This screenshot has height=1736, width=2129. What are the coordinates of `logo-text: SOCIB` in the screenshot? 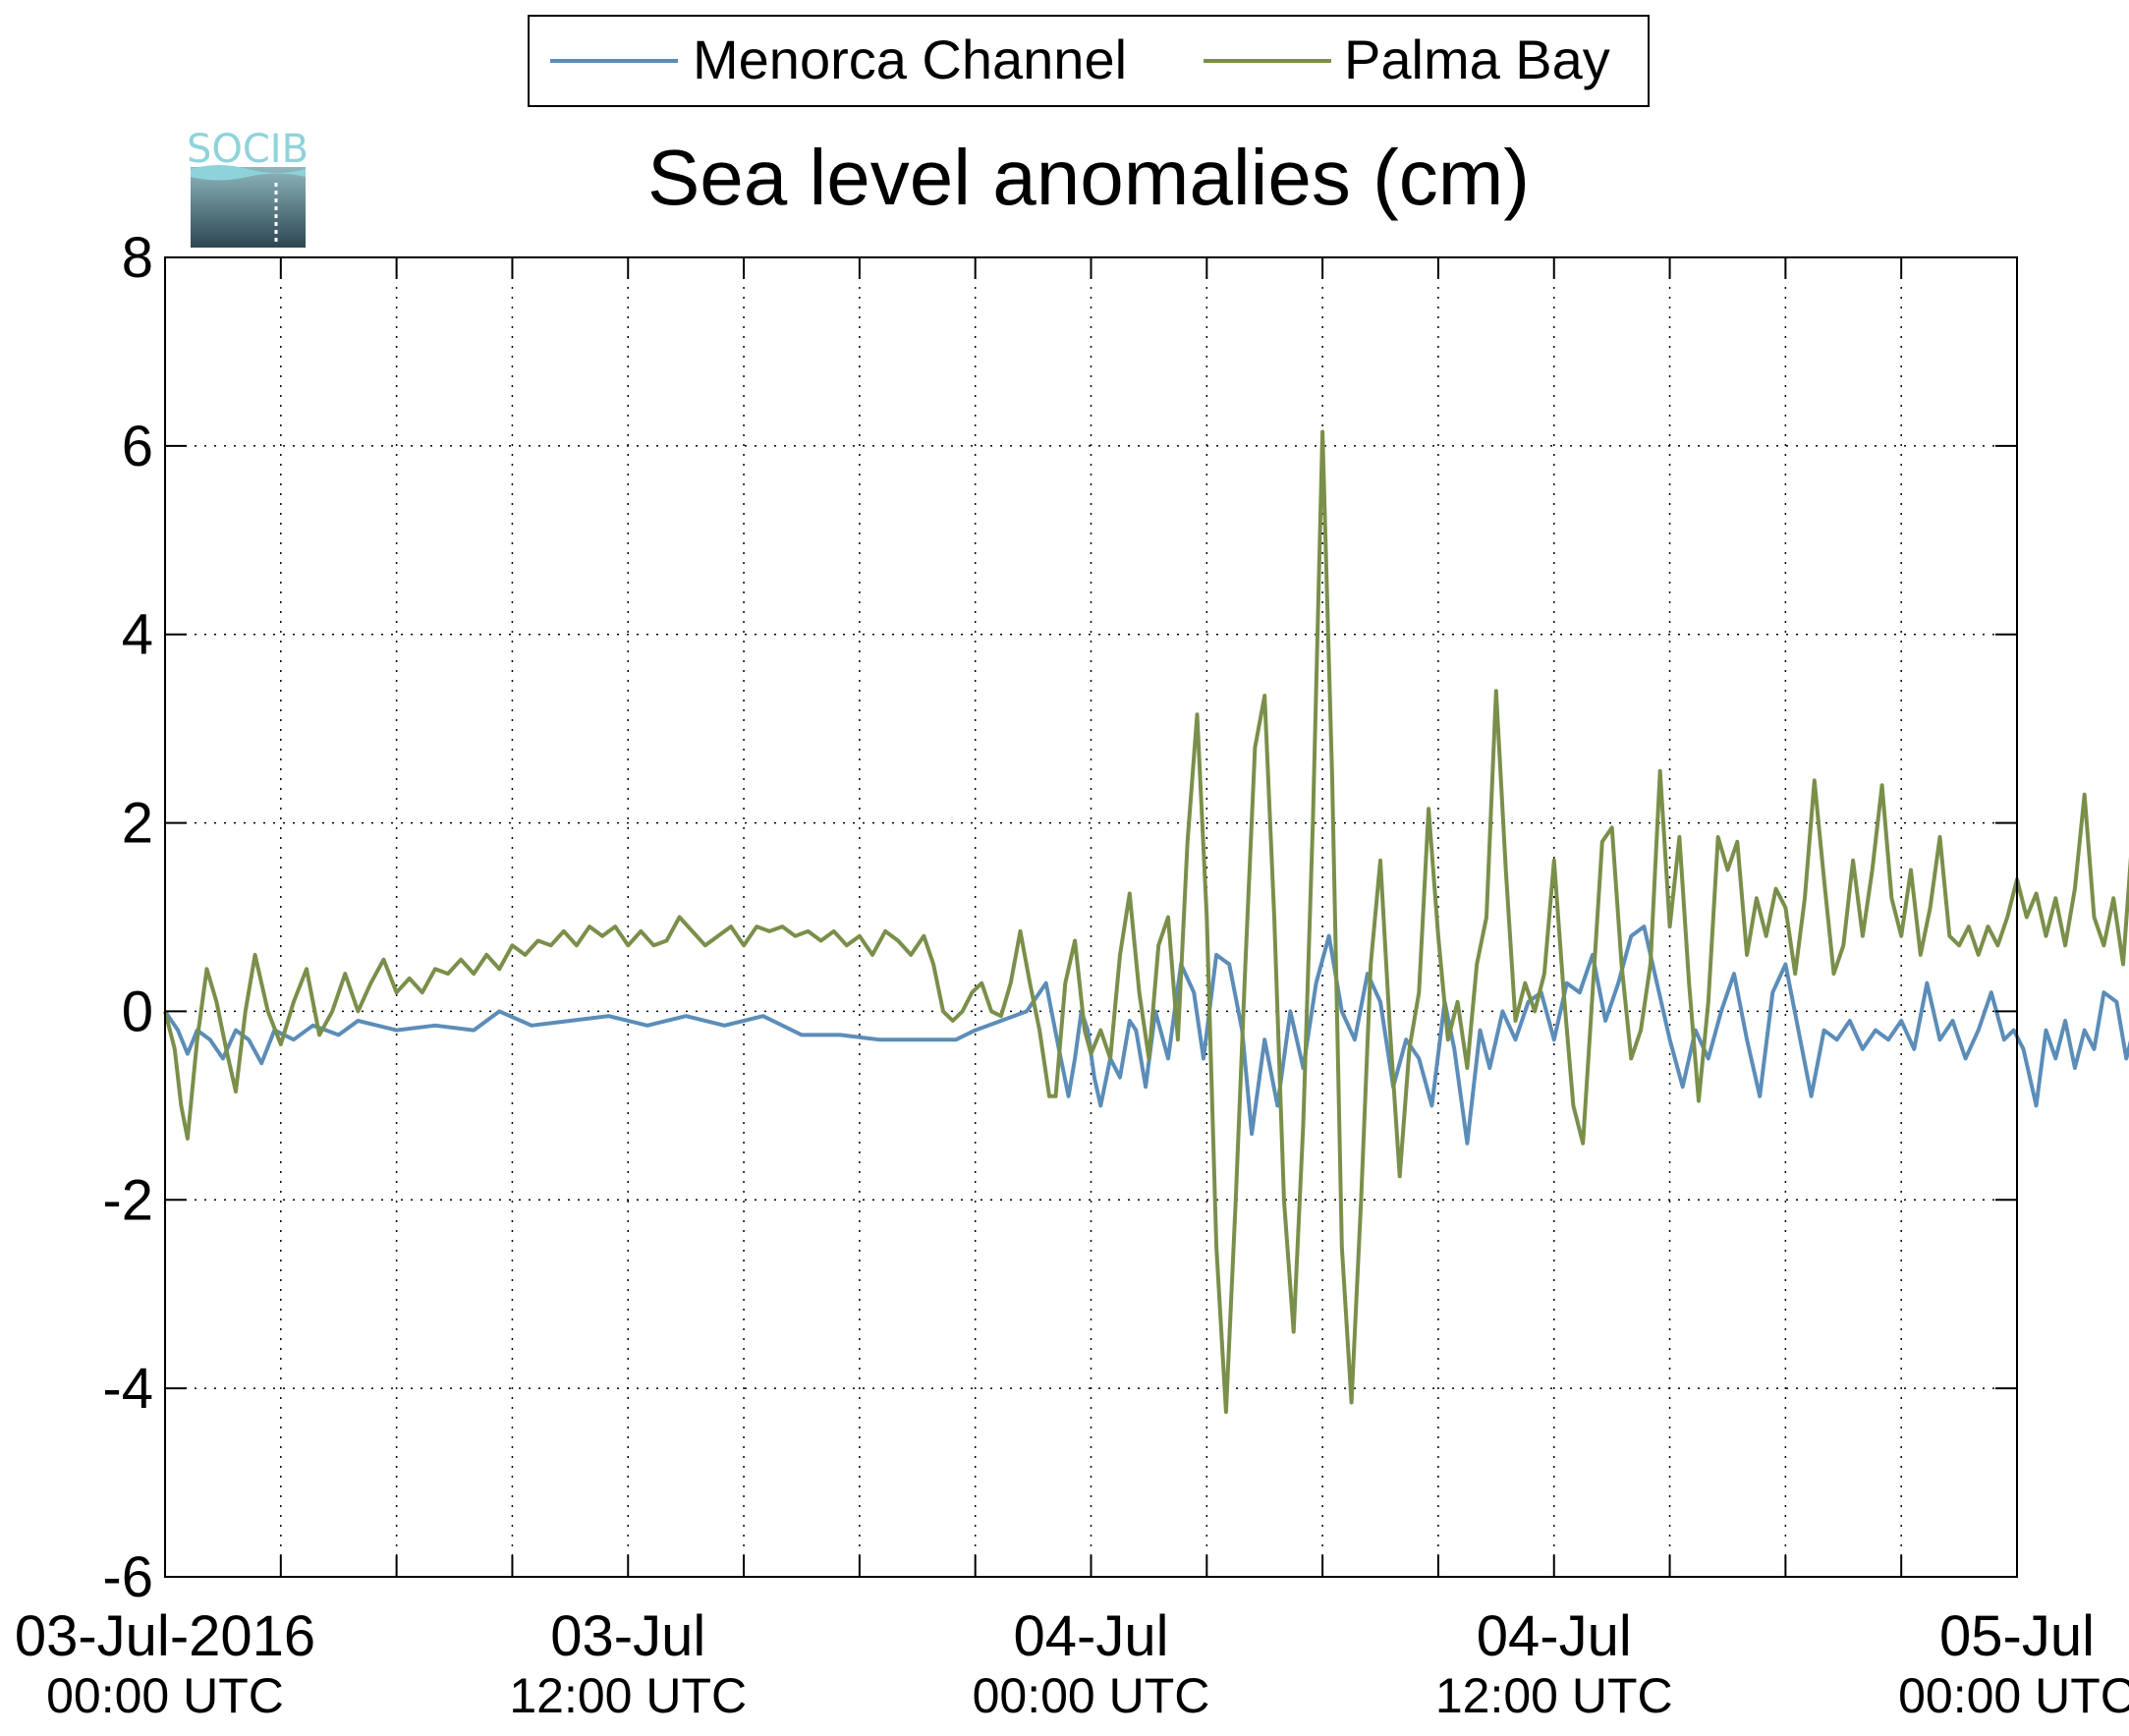 It's located at (247, 149).